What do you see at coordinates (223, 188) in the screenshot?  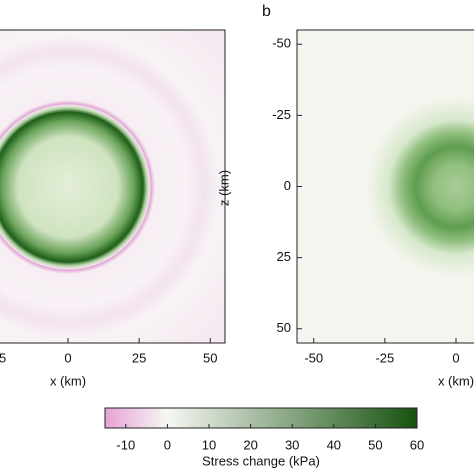 I see `y-axis-label: z (km)` at bounding box center [223, 188].